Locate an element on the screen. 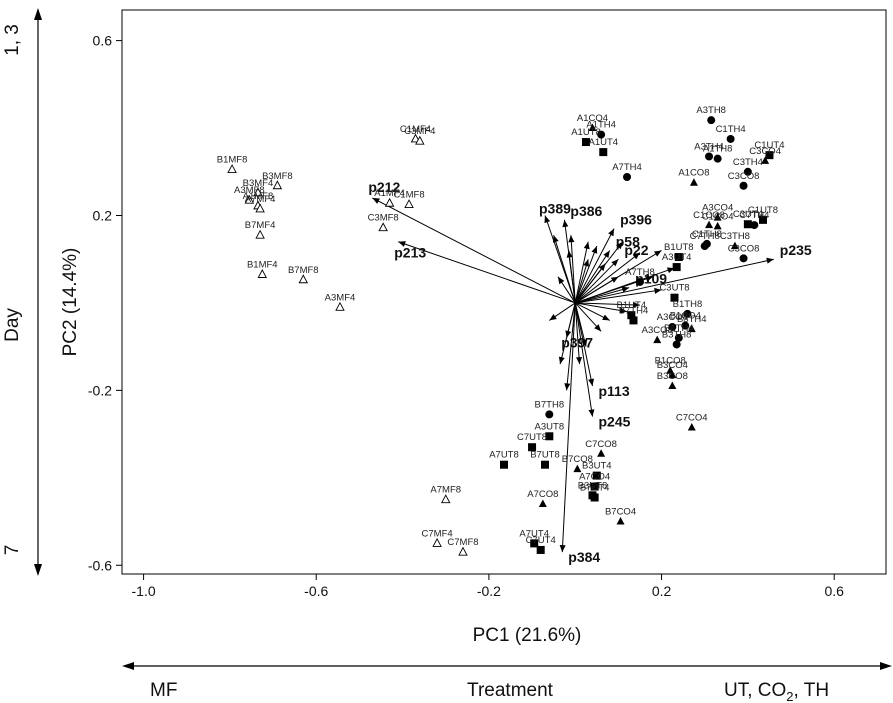 The image size is (893, 703). point-label: B3CO4 is located at coordinates (672, 365).